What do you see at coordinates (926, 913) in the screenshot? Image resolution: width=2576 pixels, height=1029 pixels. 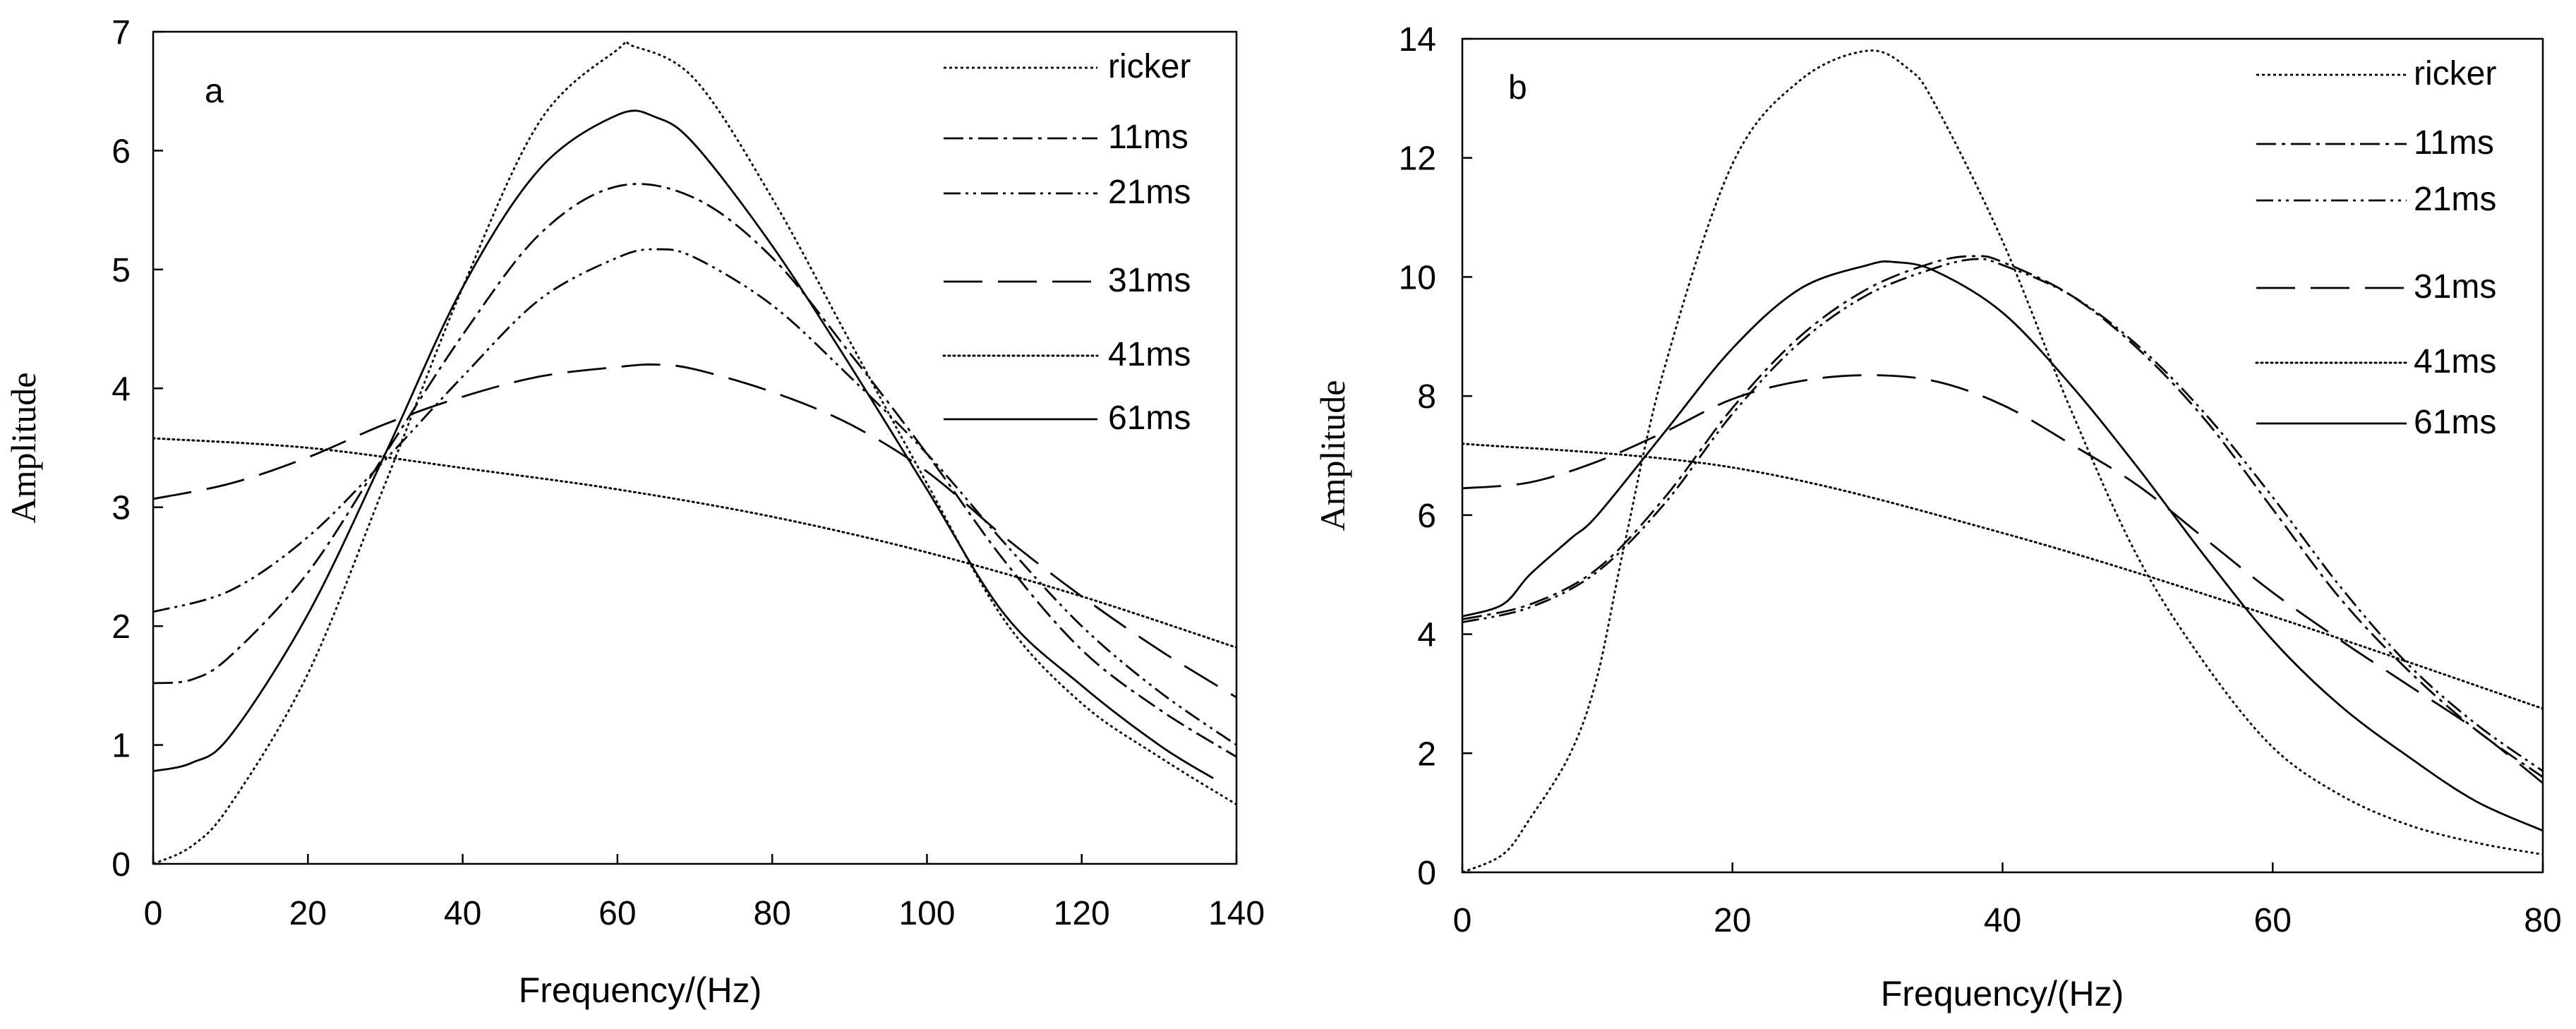 I see `x-tick-label: 100` at bounding box center [926, 913].